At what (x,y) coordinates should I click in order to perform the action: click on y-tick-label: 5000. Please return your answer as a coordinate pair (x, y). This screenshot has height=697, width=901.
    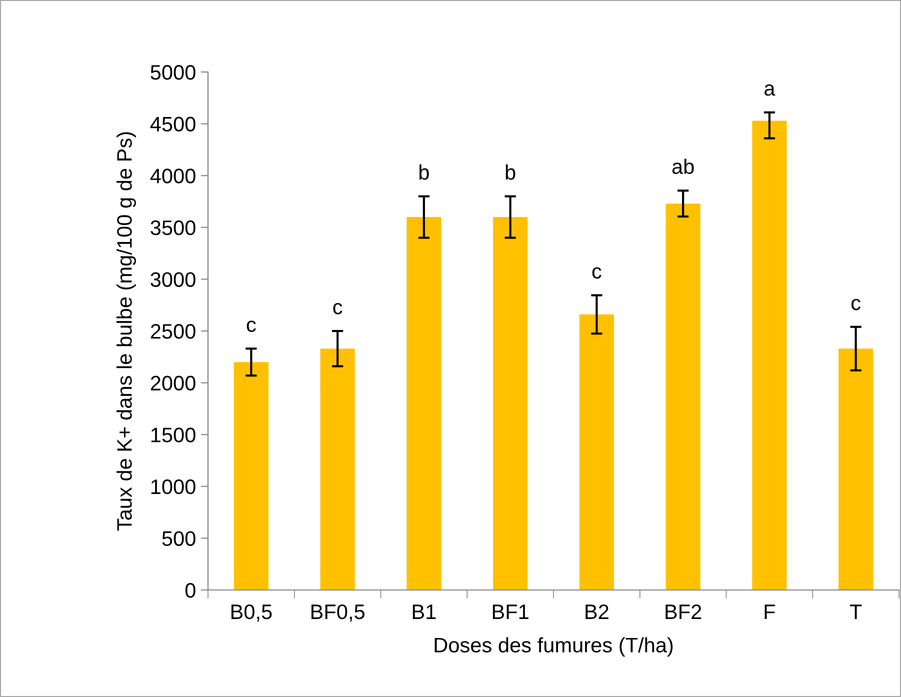
    Looking at the image, I should click on (173, 72).